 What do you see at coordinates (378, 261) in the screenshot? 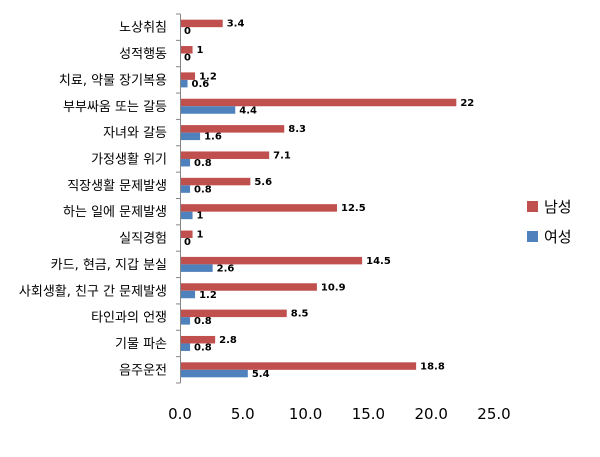
I see `value-label: 14.5` at bounding box center [378, 261].